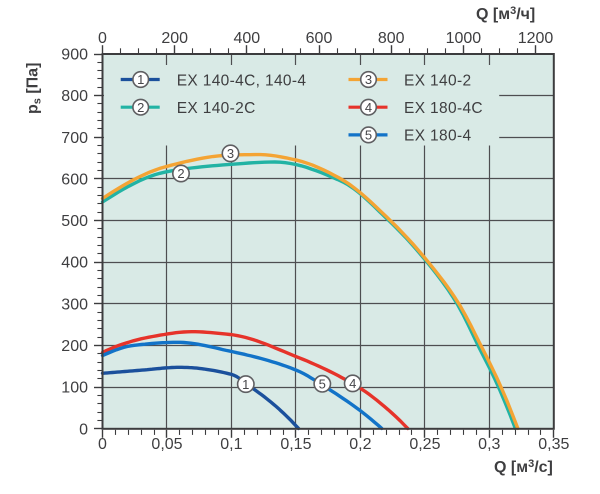 The height and width of the screenshot is (494, 600). What do you see at coordinates (553, 444) in the screenshot?
I see `svg-text: 0,35` at bounding box center [553, 444].